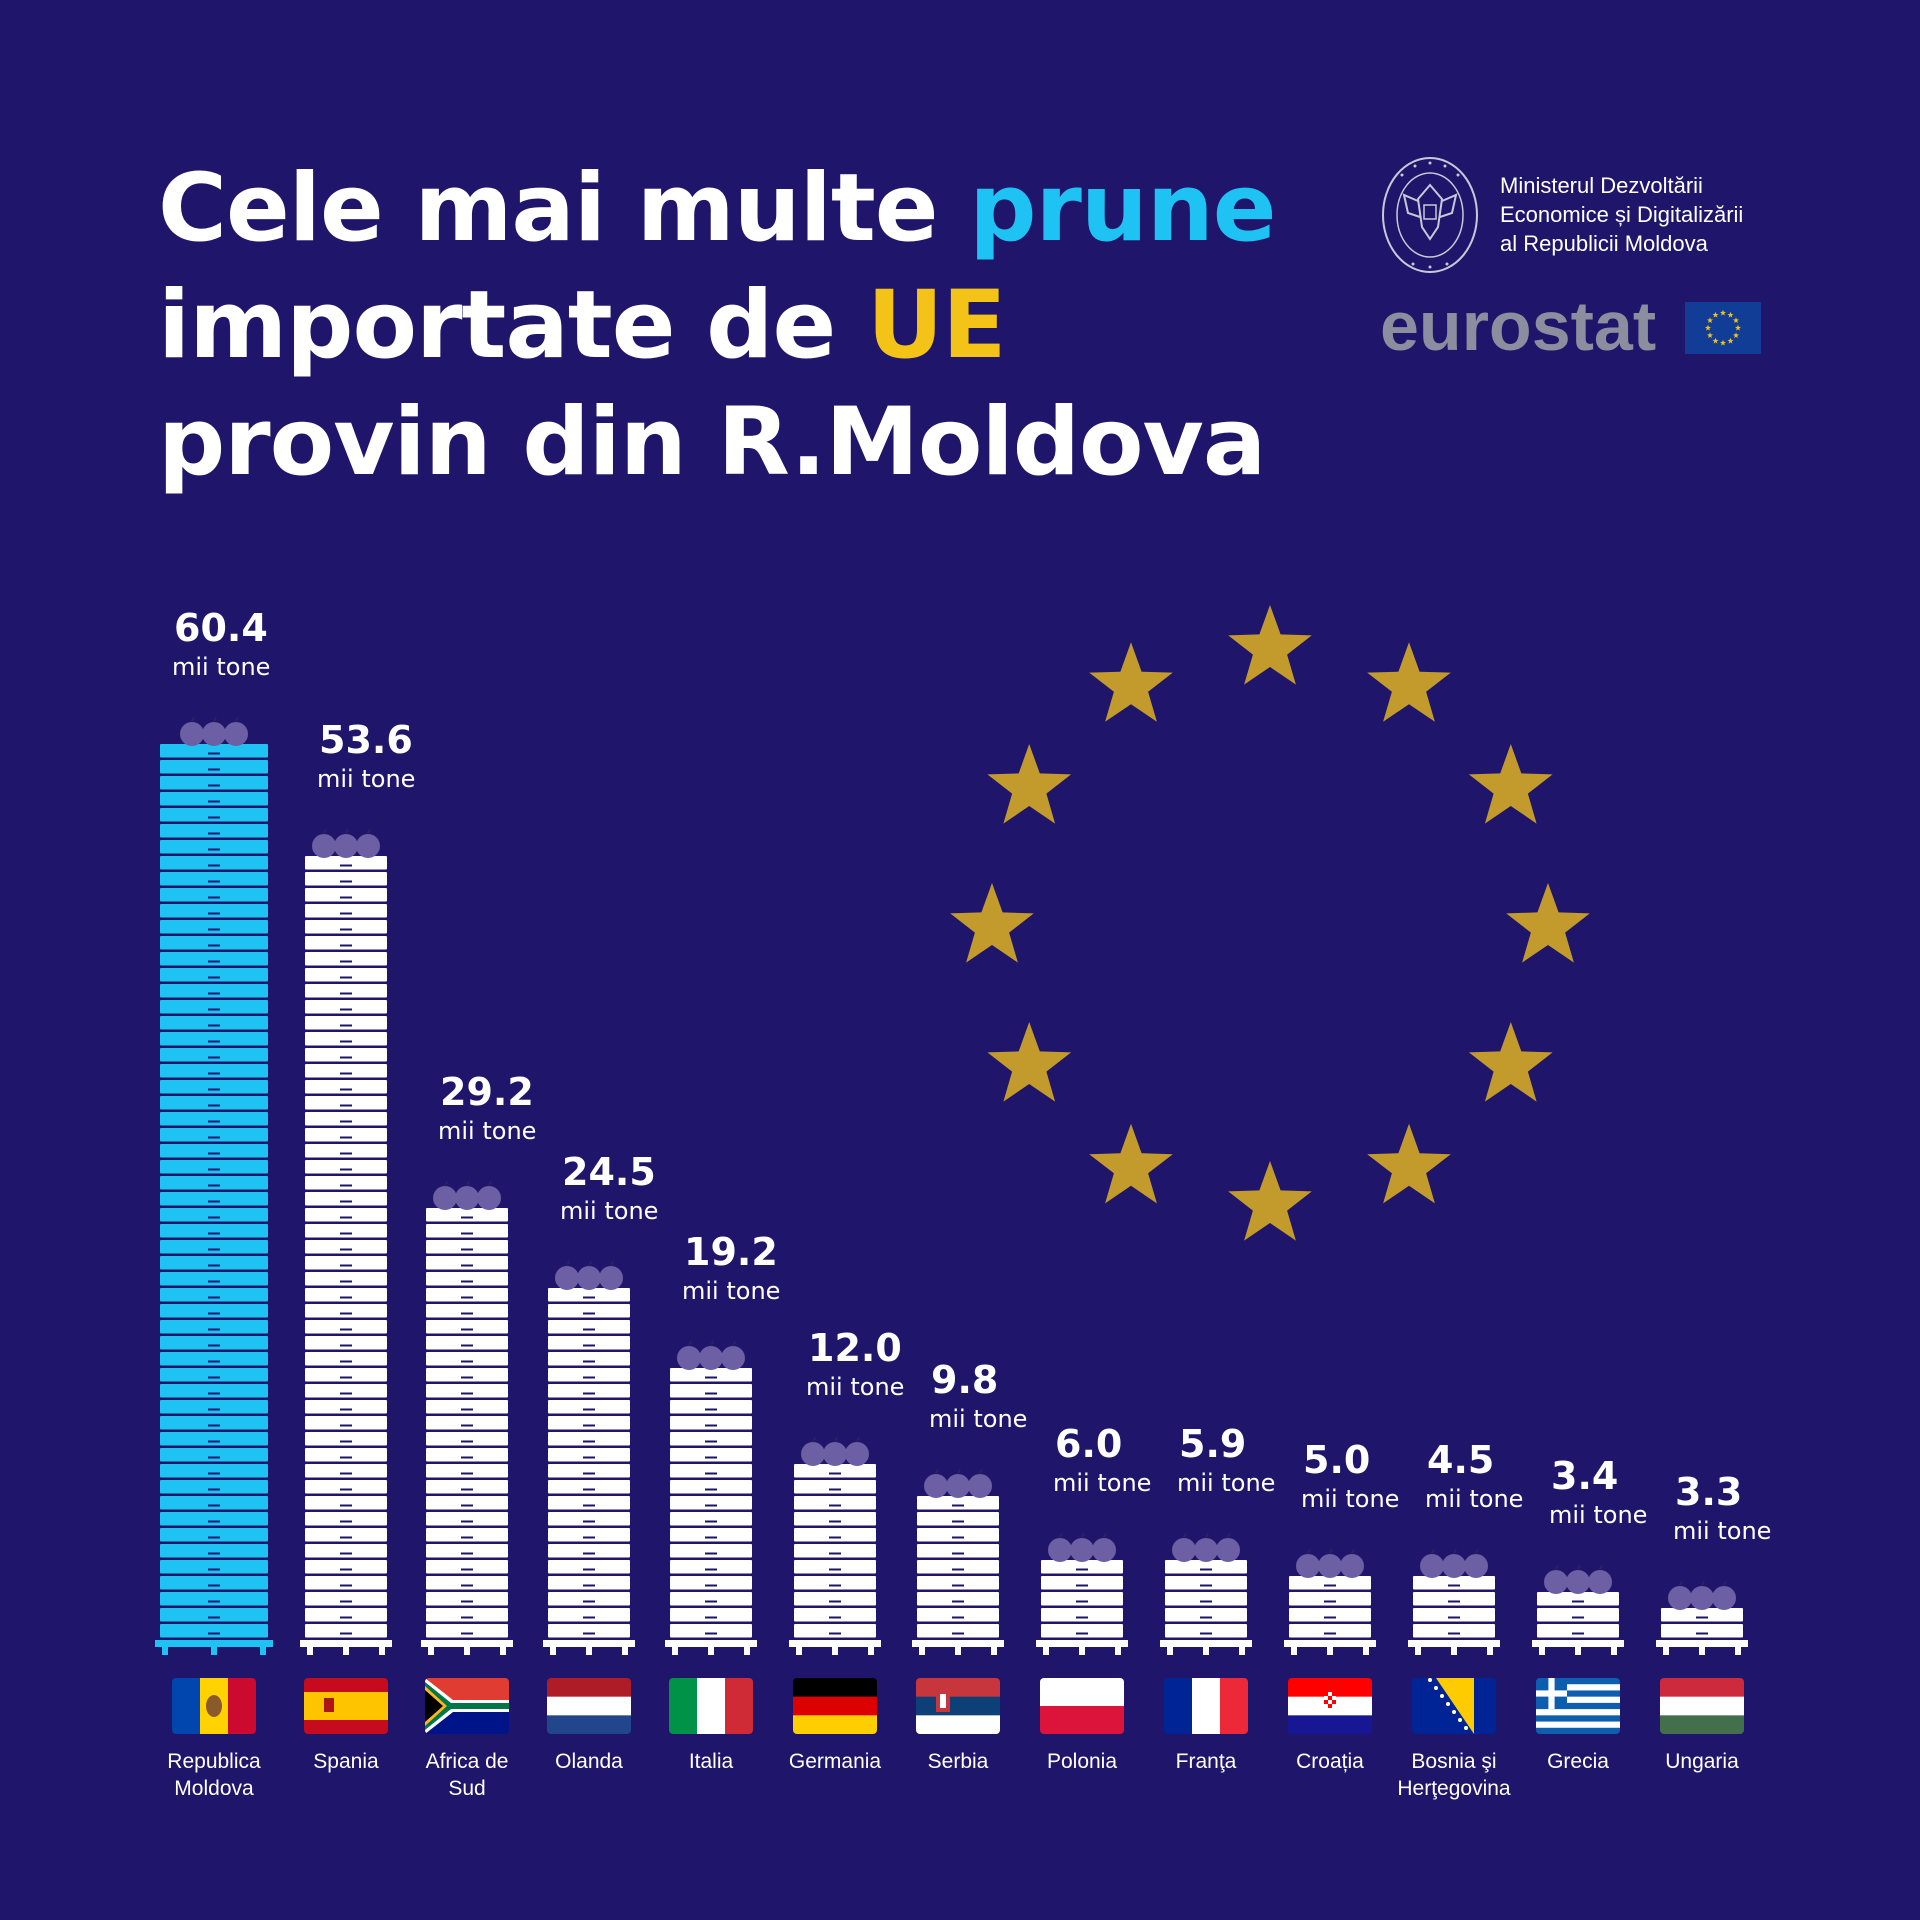  What do you see at coordinates (487, 1092) in the screenshot?
I see `value-label: 29.2` at bounding box center [487, 1092].